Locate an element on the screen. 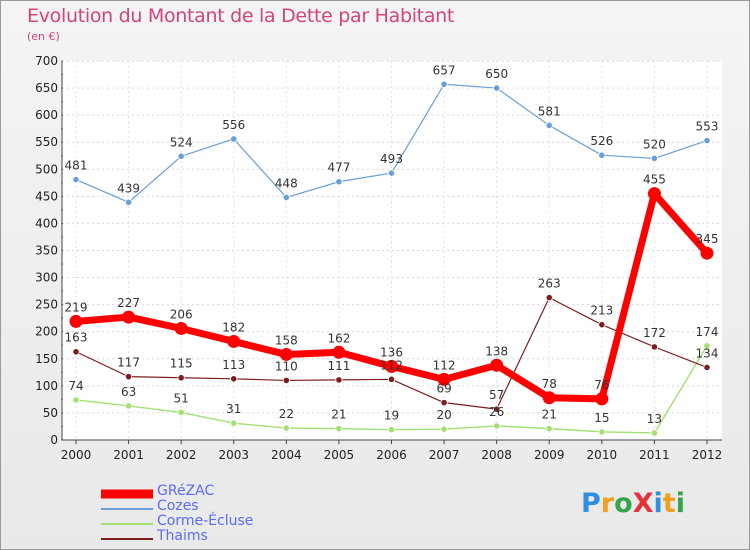 The image size is (750, 550). data-label-cozes: 520 is located at coordinates (654, 144).